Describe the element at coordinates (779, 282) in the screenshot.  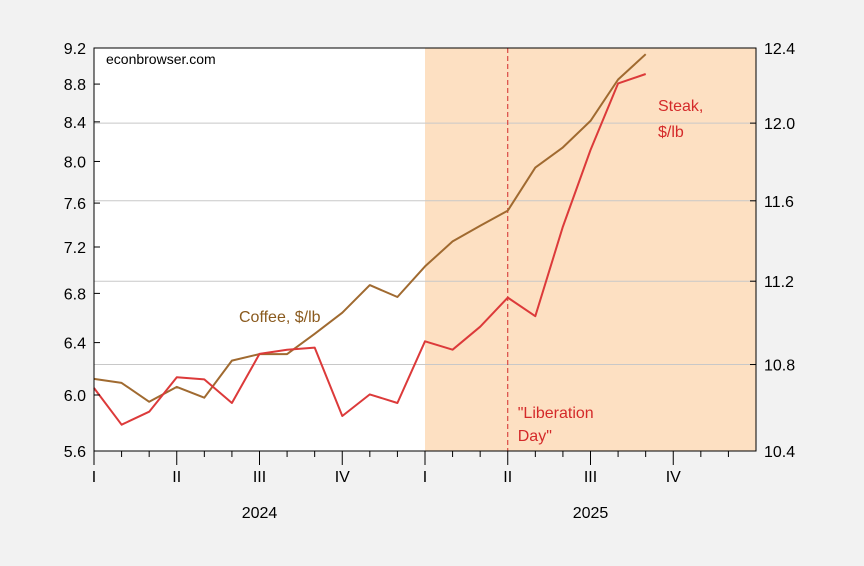
I see `right-axis-tick-label: 11.2` at that location.